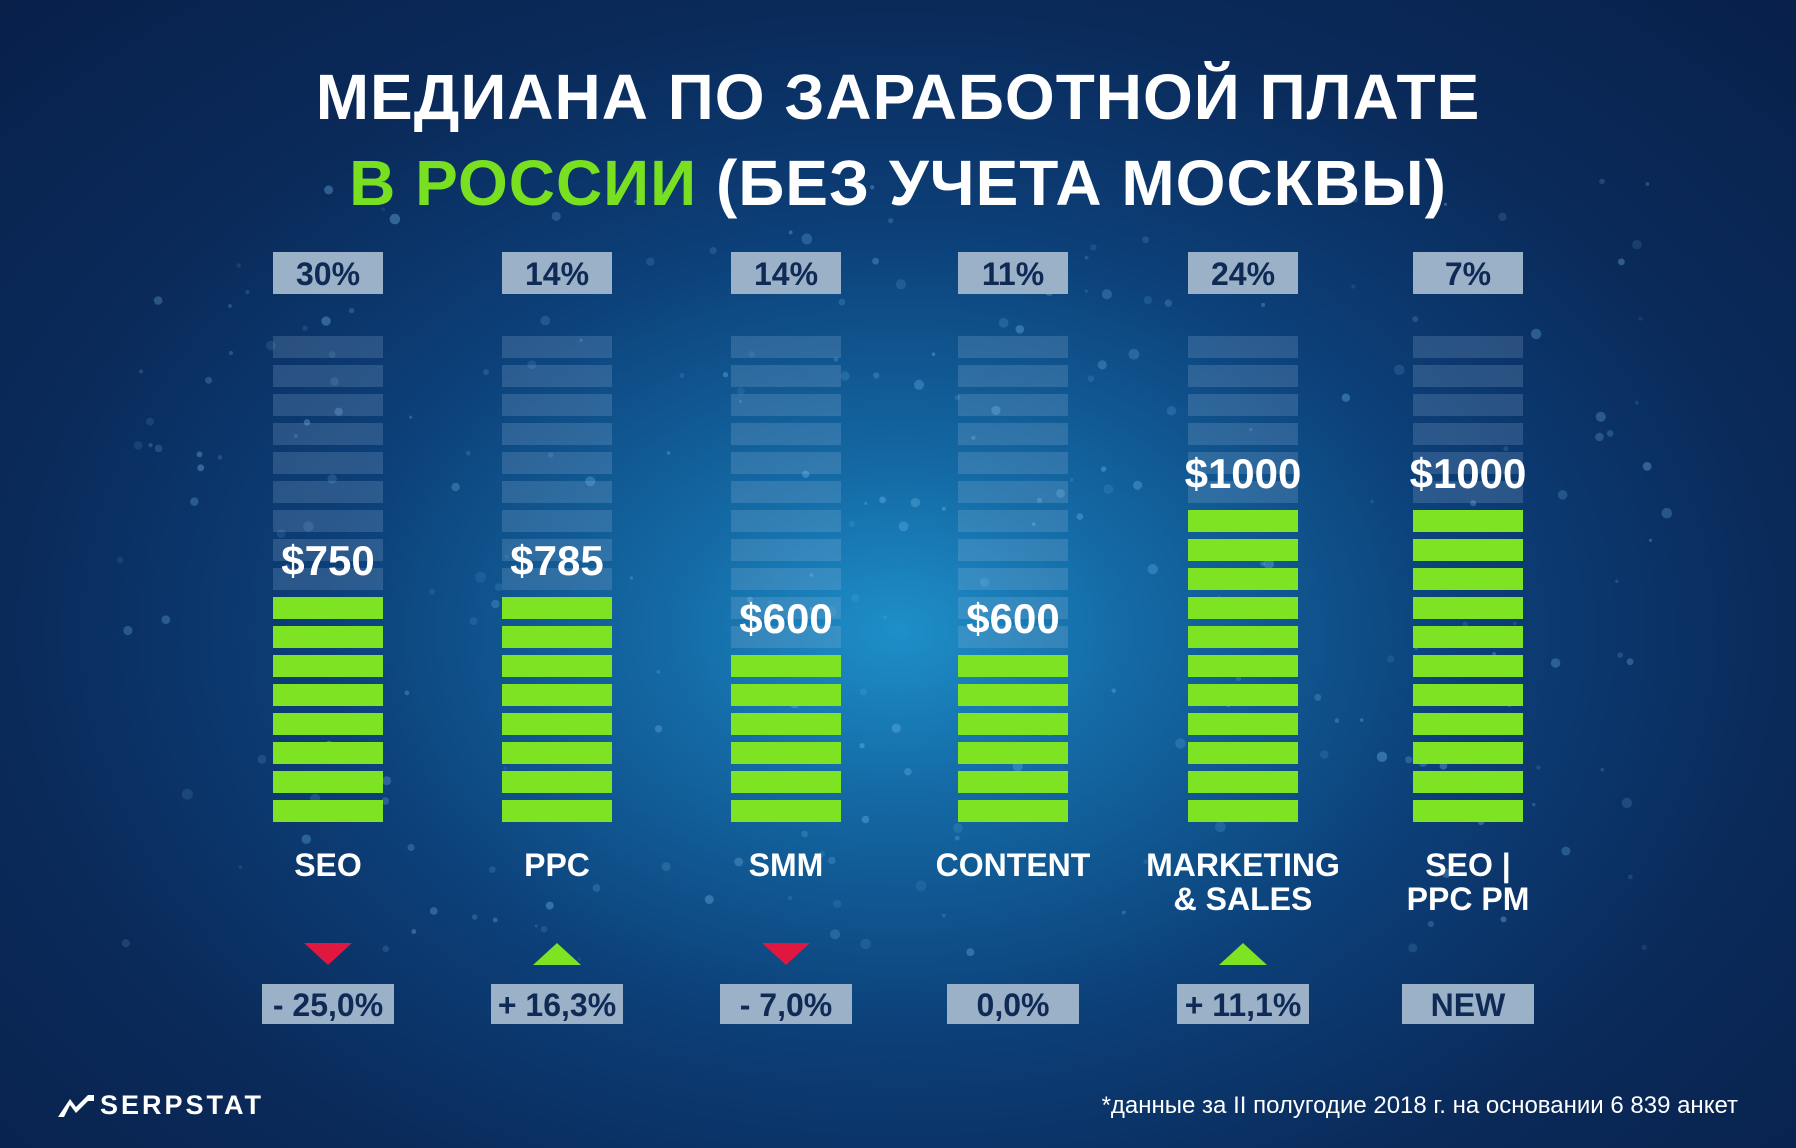 The width and height of the screenshot is (1796, 1148). Describe the element at coordinates (557, 1004) in the screenshot. I see `change-label: + 16,3%` at that location.